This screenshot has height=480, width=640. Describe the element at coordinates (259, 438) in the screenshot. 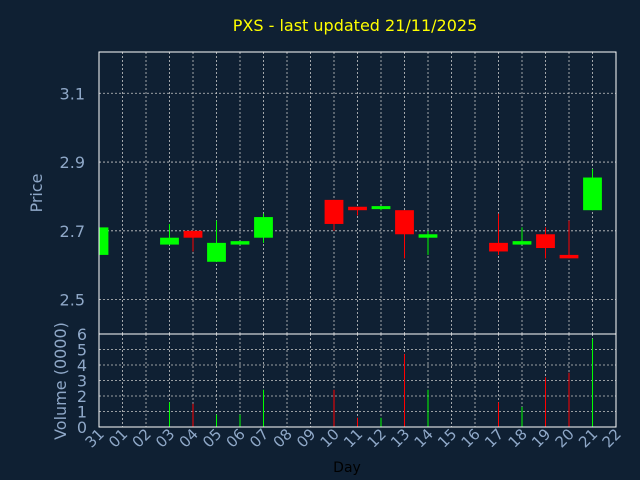

I see `x-tick-label: 07` at that location.